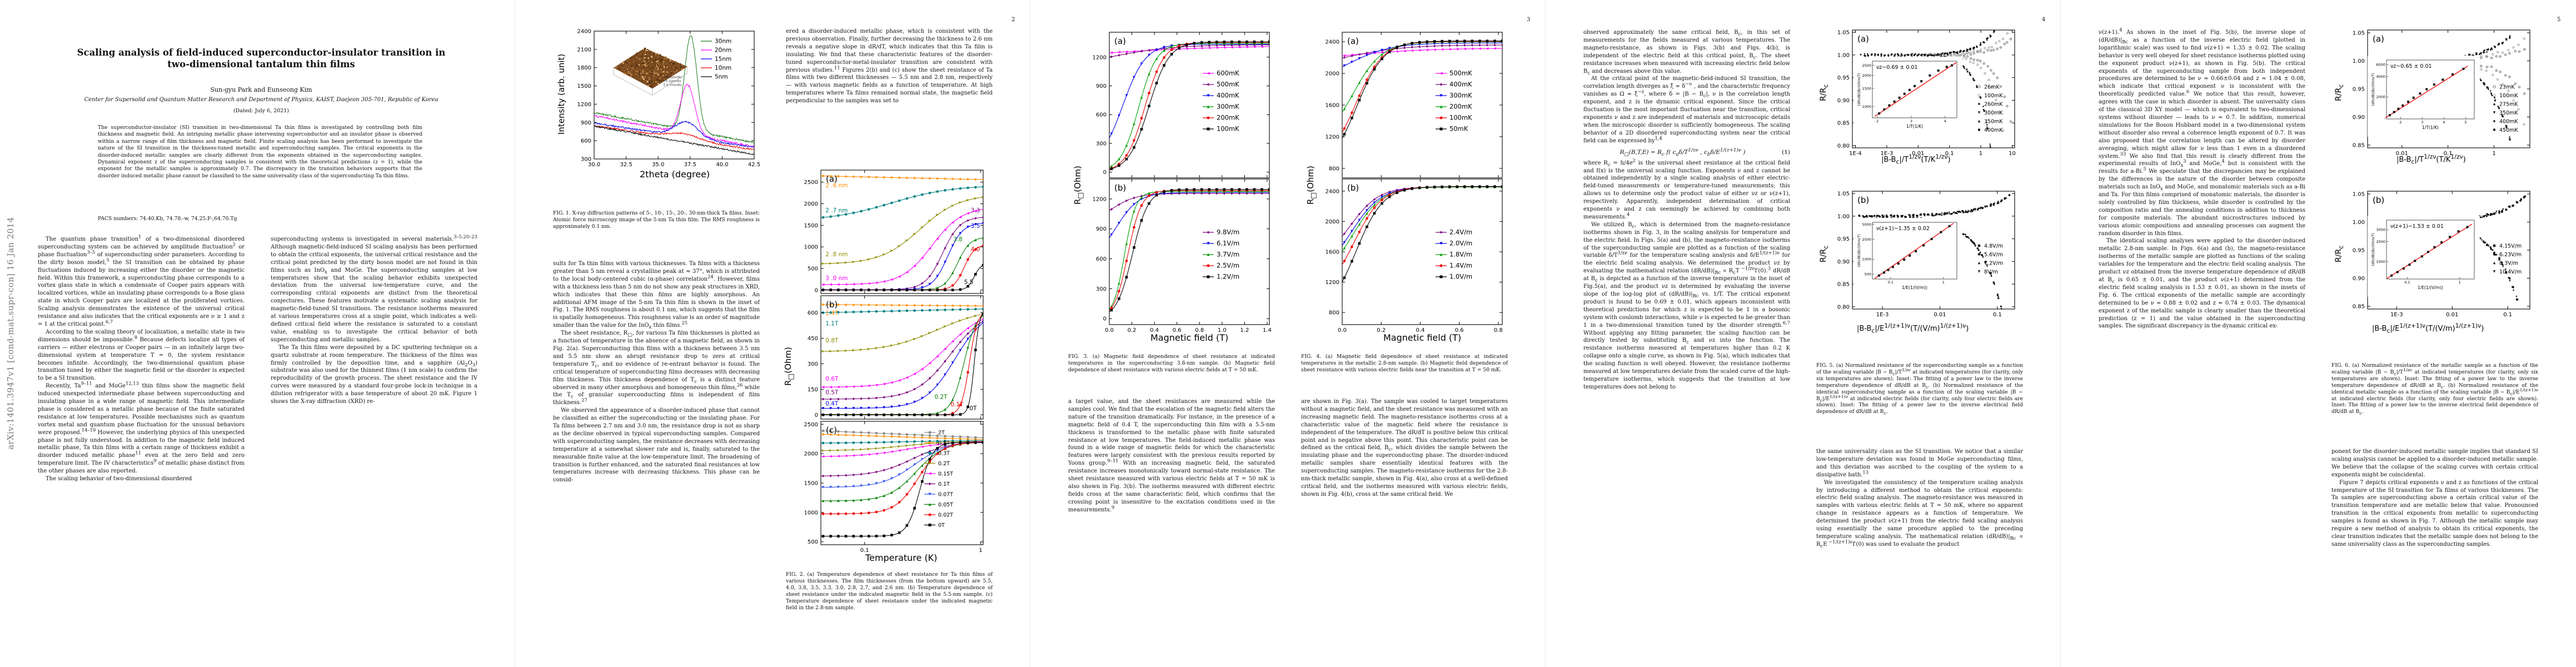 The image size is (2576, 667). What do you see at coordinates (561, 94) in the screenshot?
I see `axis-label: Intensity (arb. unit)` at bounding box center [561, 94].